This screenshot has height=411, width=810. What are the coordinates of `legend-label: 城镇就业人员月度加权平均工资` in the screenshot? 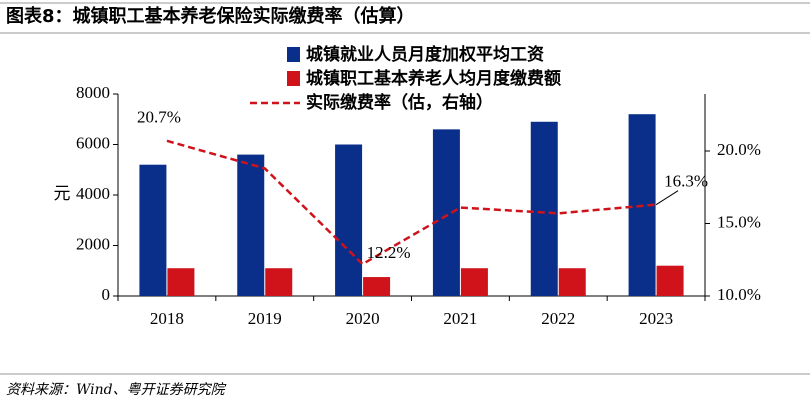 It's located at (425, 54).